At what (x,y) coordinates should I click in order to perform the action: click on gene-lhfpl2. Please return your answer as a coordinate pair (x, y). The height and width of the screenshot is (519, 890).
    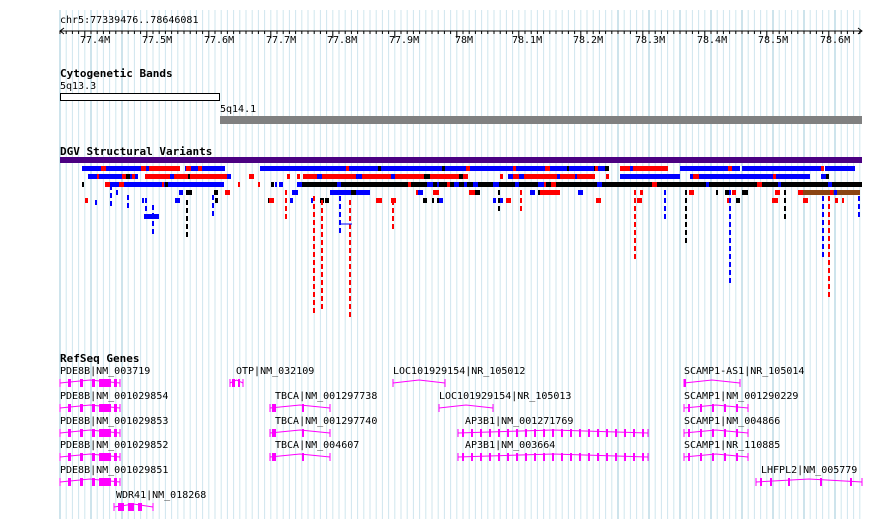
    Looking at the image, I should click on (809, 480).